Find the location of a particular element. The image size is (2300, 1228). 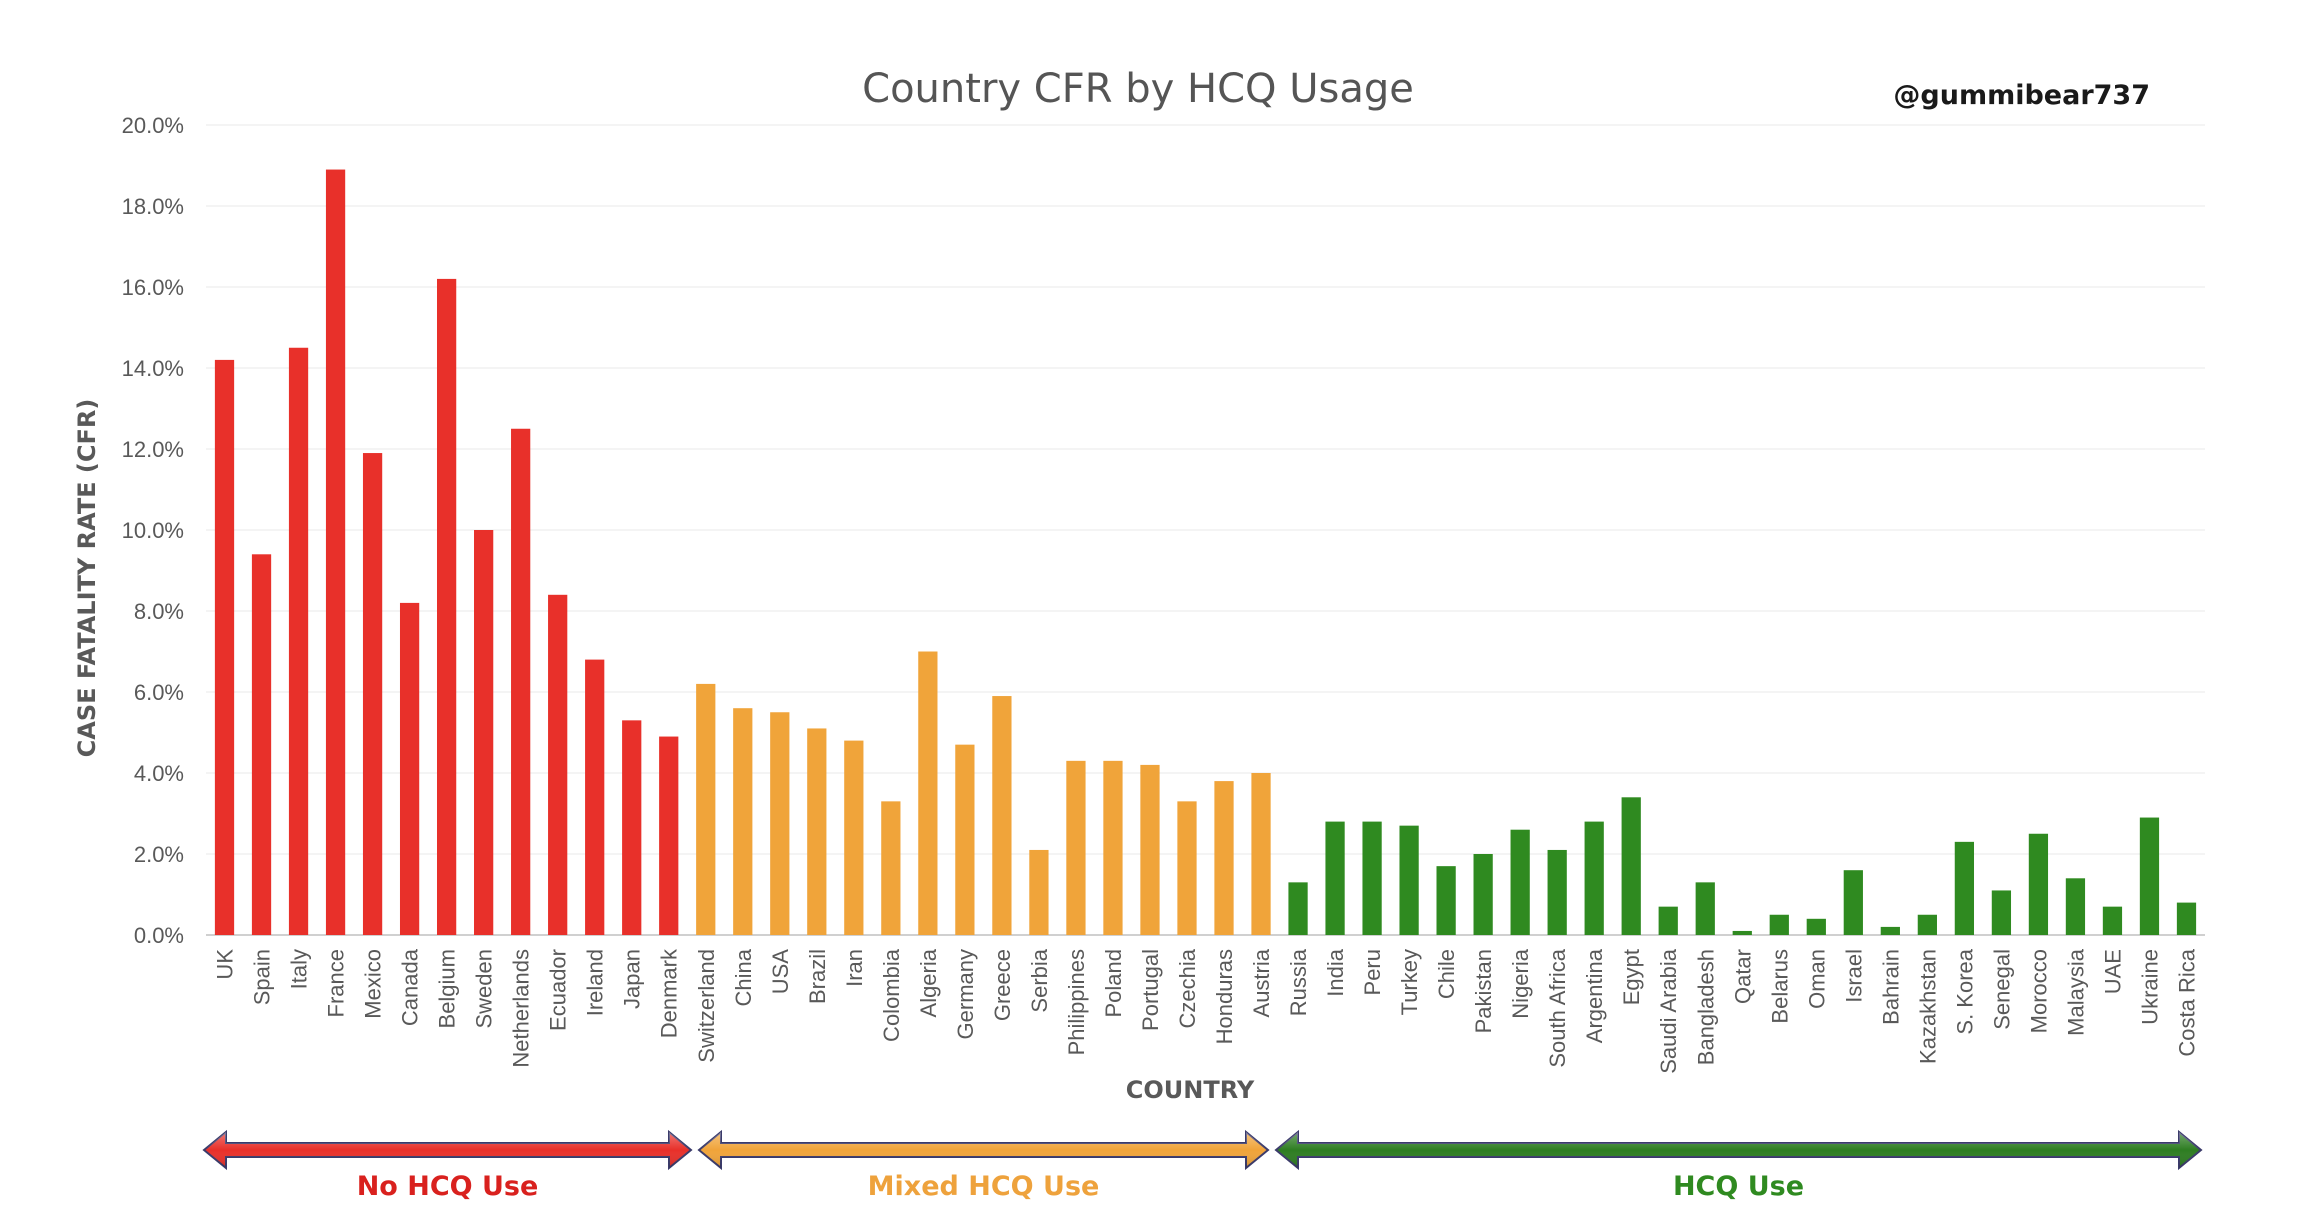

x-tick-label: Bahrain is located at coordinates (1890, 987).